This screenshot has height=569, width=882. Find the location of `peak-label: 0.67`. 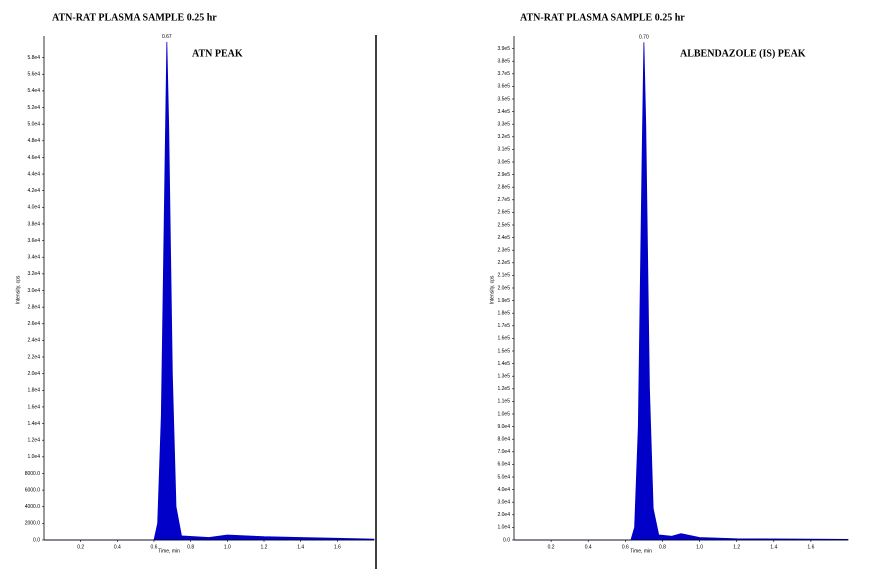

peak-label: 0.67 is located at coordinates (167, 37).